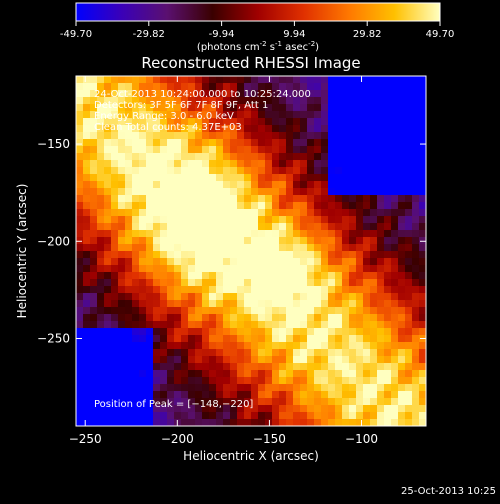  I want to click on y-tick-label: −150, so click(53, 144).